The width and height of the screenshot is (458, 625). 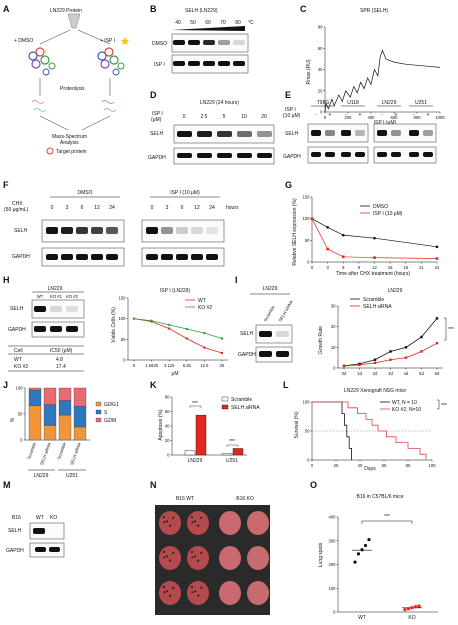 I want to click on group-label: U251, so click(x=72, y=476).